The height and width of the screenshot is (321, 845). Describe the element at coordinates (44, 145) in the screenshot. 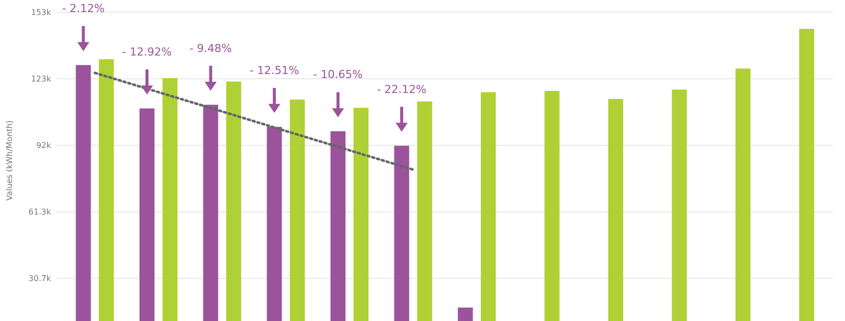

I see `y-tick-label: 92k` at that location.